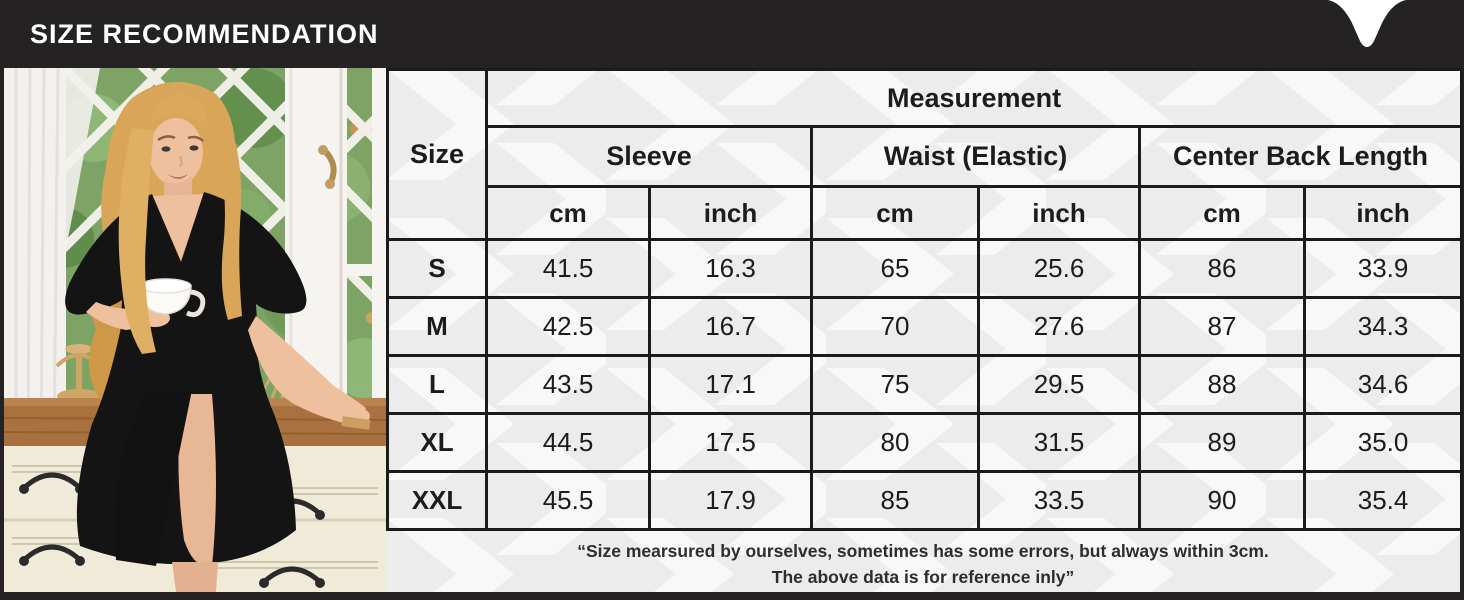 The image size is (1464, 600). I want to click on page-title: SIZE RECOMMENDATION, so click(204, 33).